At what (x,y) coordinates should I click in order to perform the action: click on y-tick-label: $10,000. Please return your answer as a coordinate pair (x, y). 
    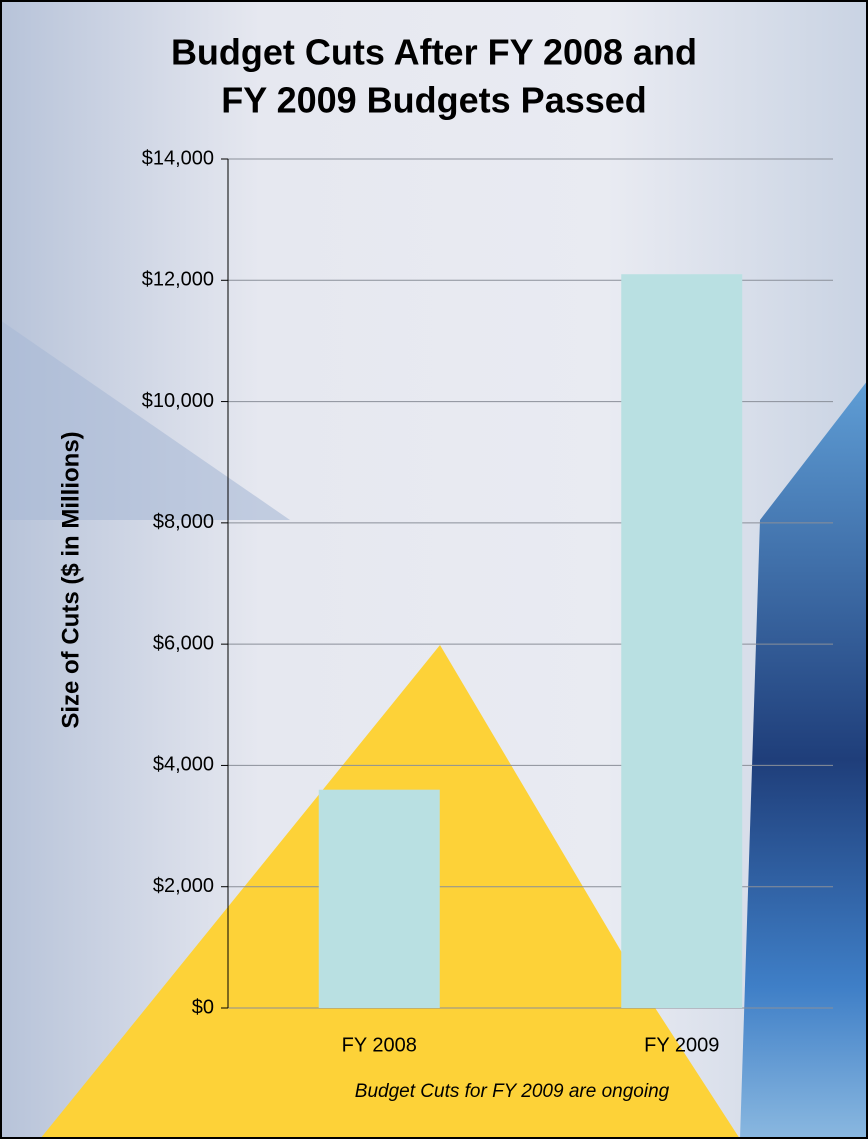
    Looking at the image, I should click on (178, 401).